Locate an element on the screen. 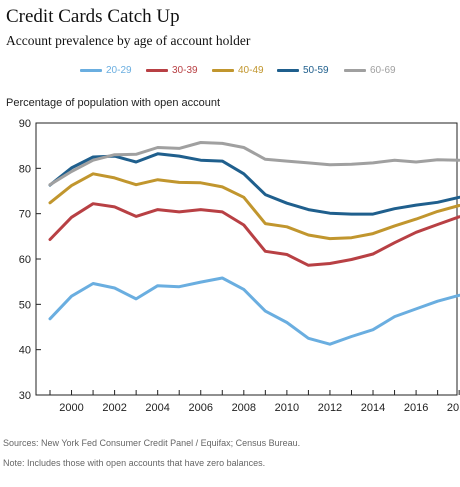 This screenshot has height=487, width=460. y-tick-label: 60 is located at coordinates (25, 260).